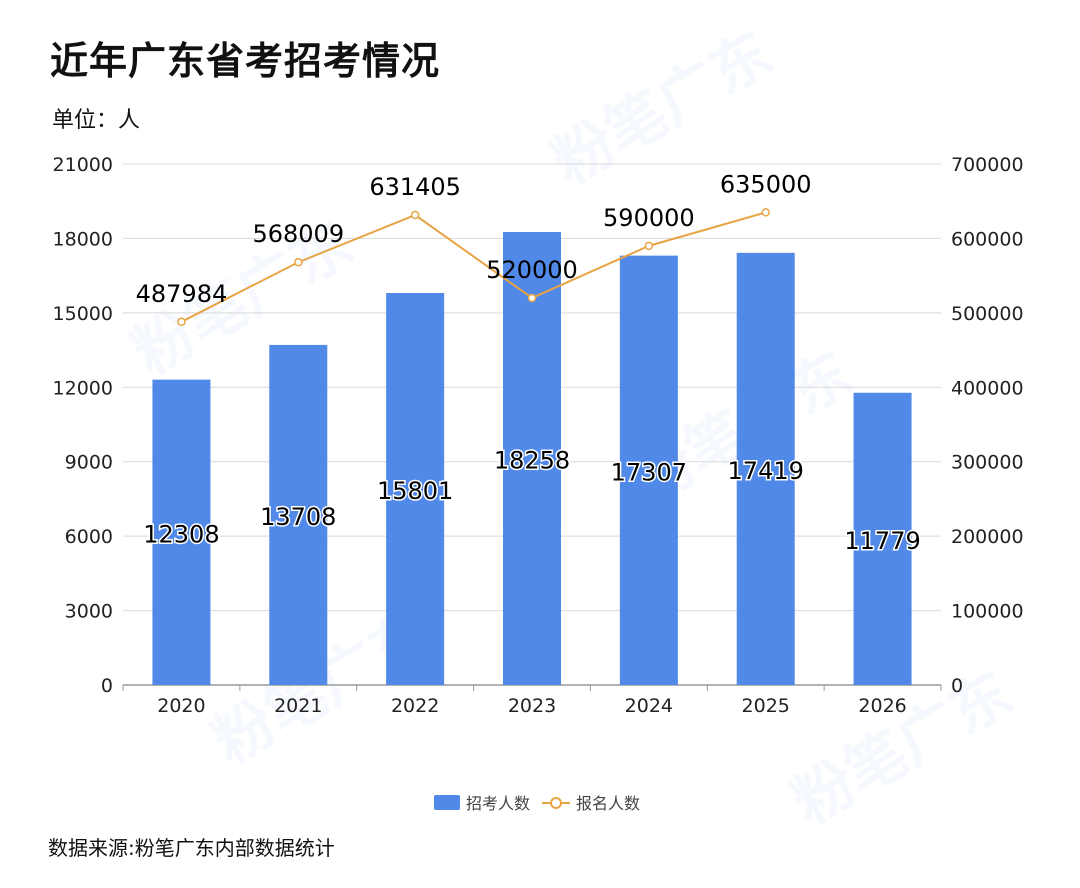 The width and height of the screenshot is (1080, 888). Describe the element at coordinates (415, 187) in the screenshot. I see `line-value-label: 631405` at that location.